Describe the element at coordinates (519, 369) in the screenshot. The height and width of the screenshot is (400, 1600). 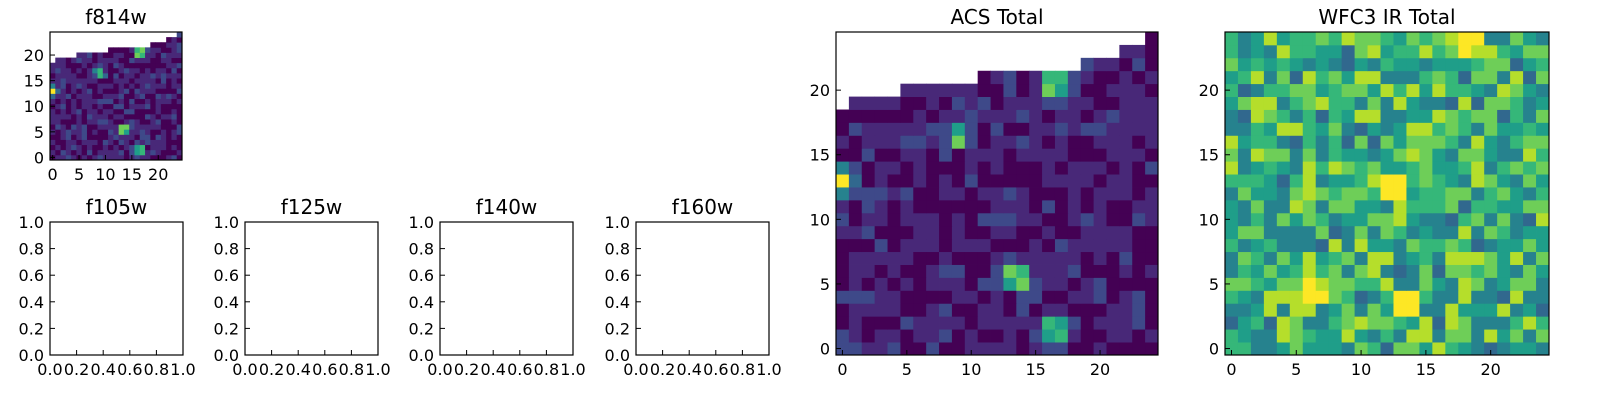
I see `x-tick-label: 0.6` at that location.